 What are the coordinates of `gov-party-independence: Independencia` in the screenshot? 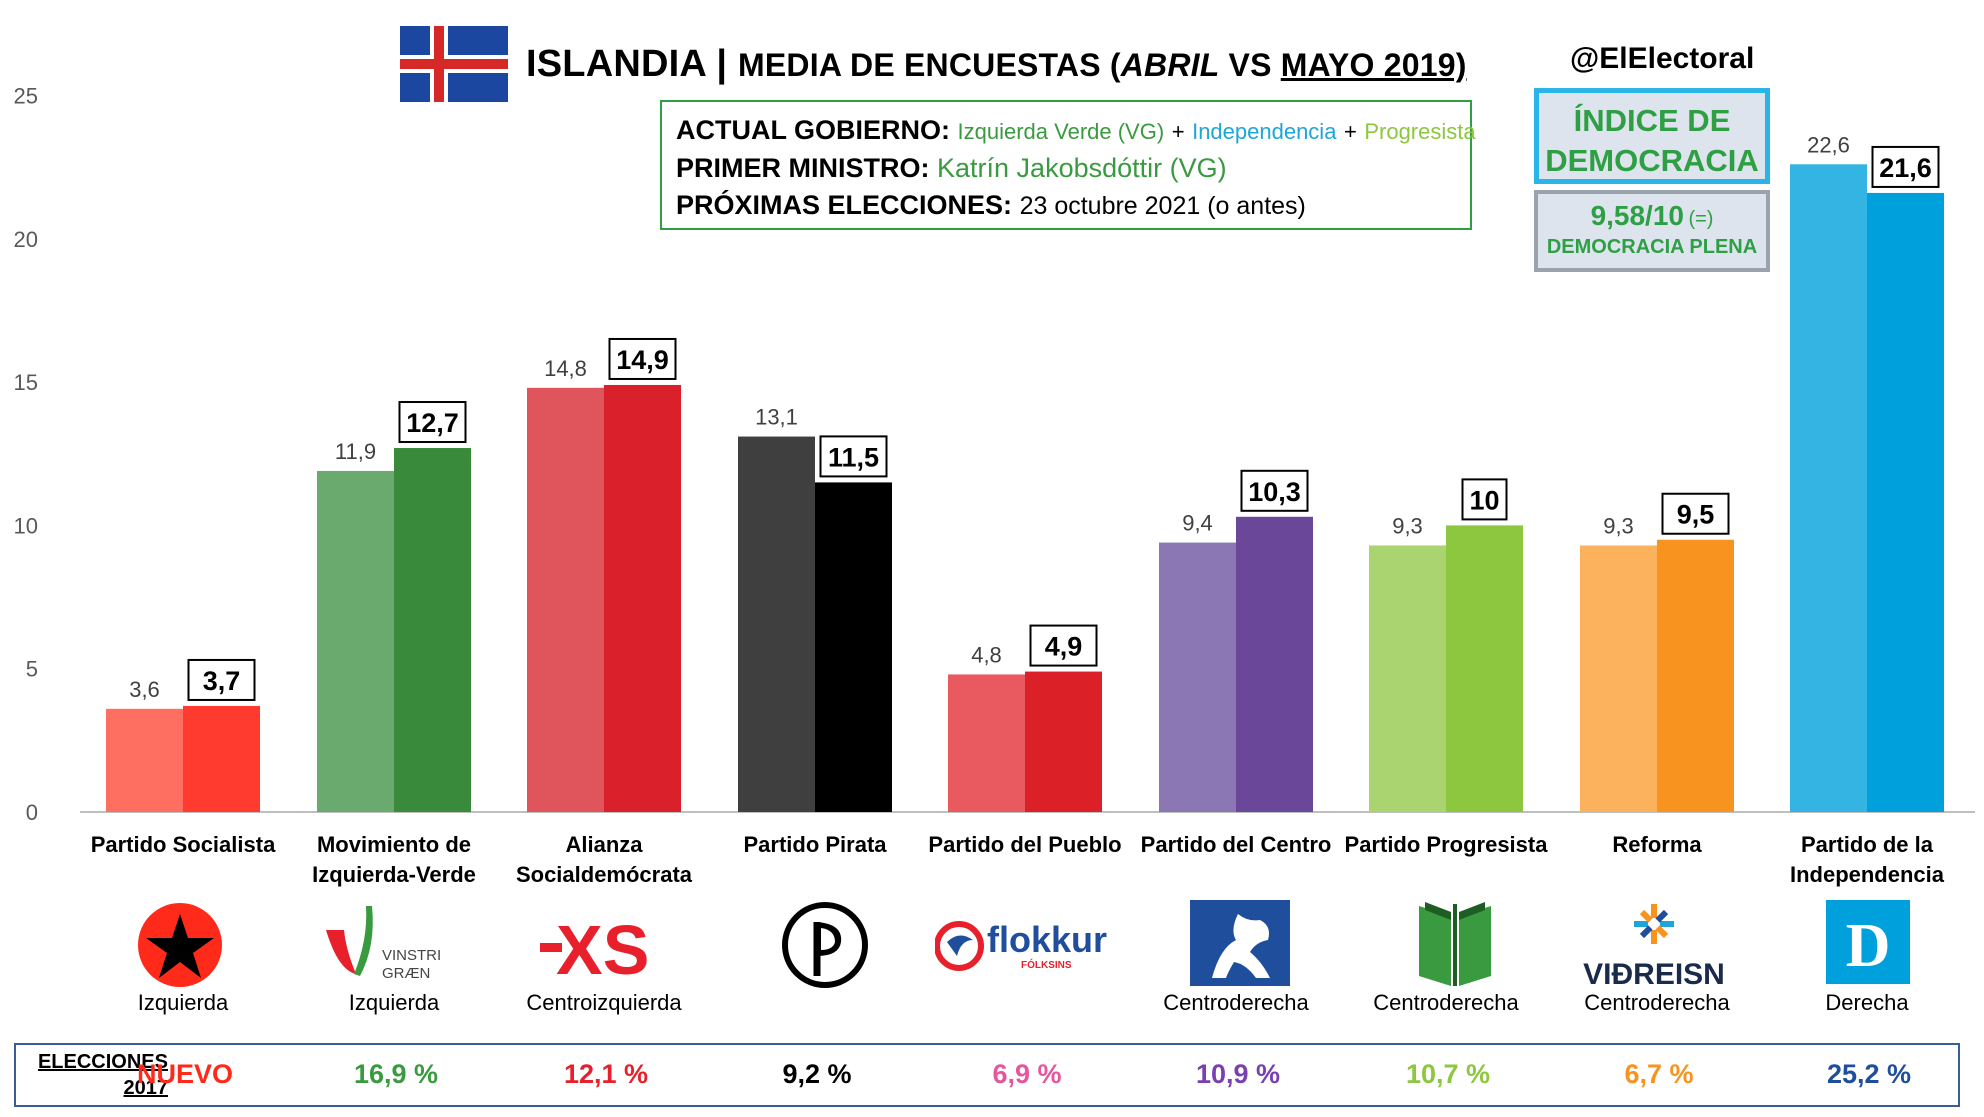 It's located at (1264, 131).